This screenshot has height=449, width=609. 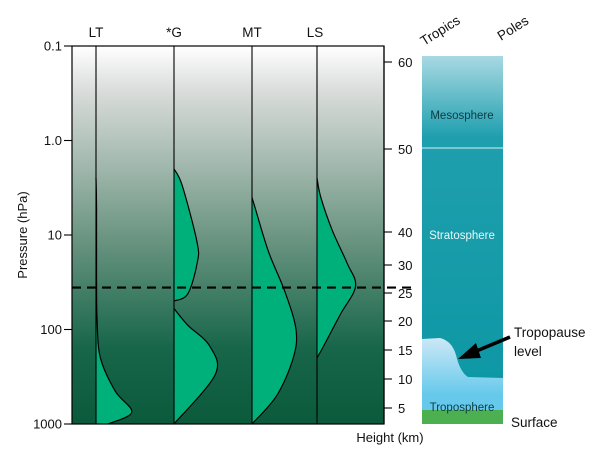 What do you see at coordinates (53, 46) in the screenshot?
I see `pressure-tick-label: 0.1` at bounding box center [53, 46].